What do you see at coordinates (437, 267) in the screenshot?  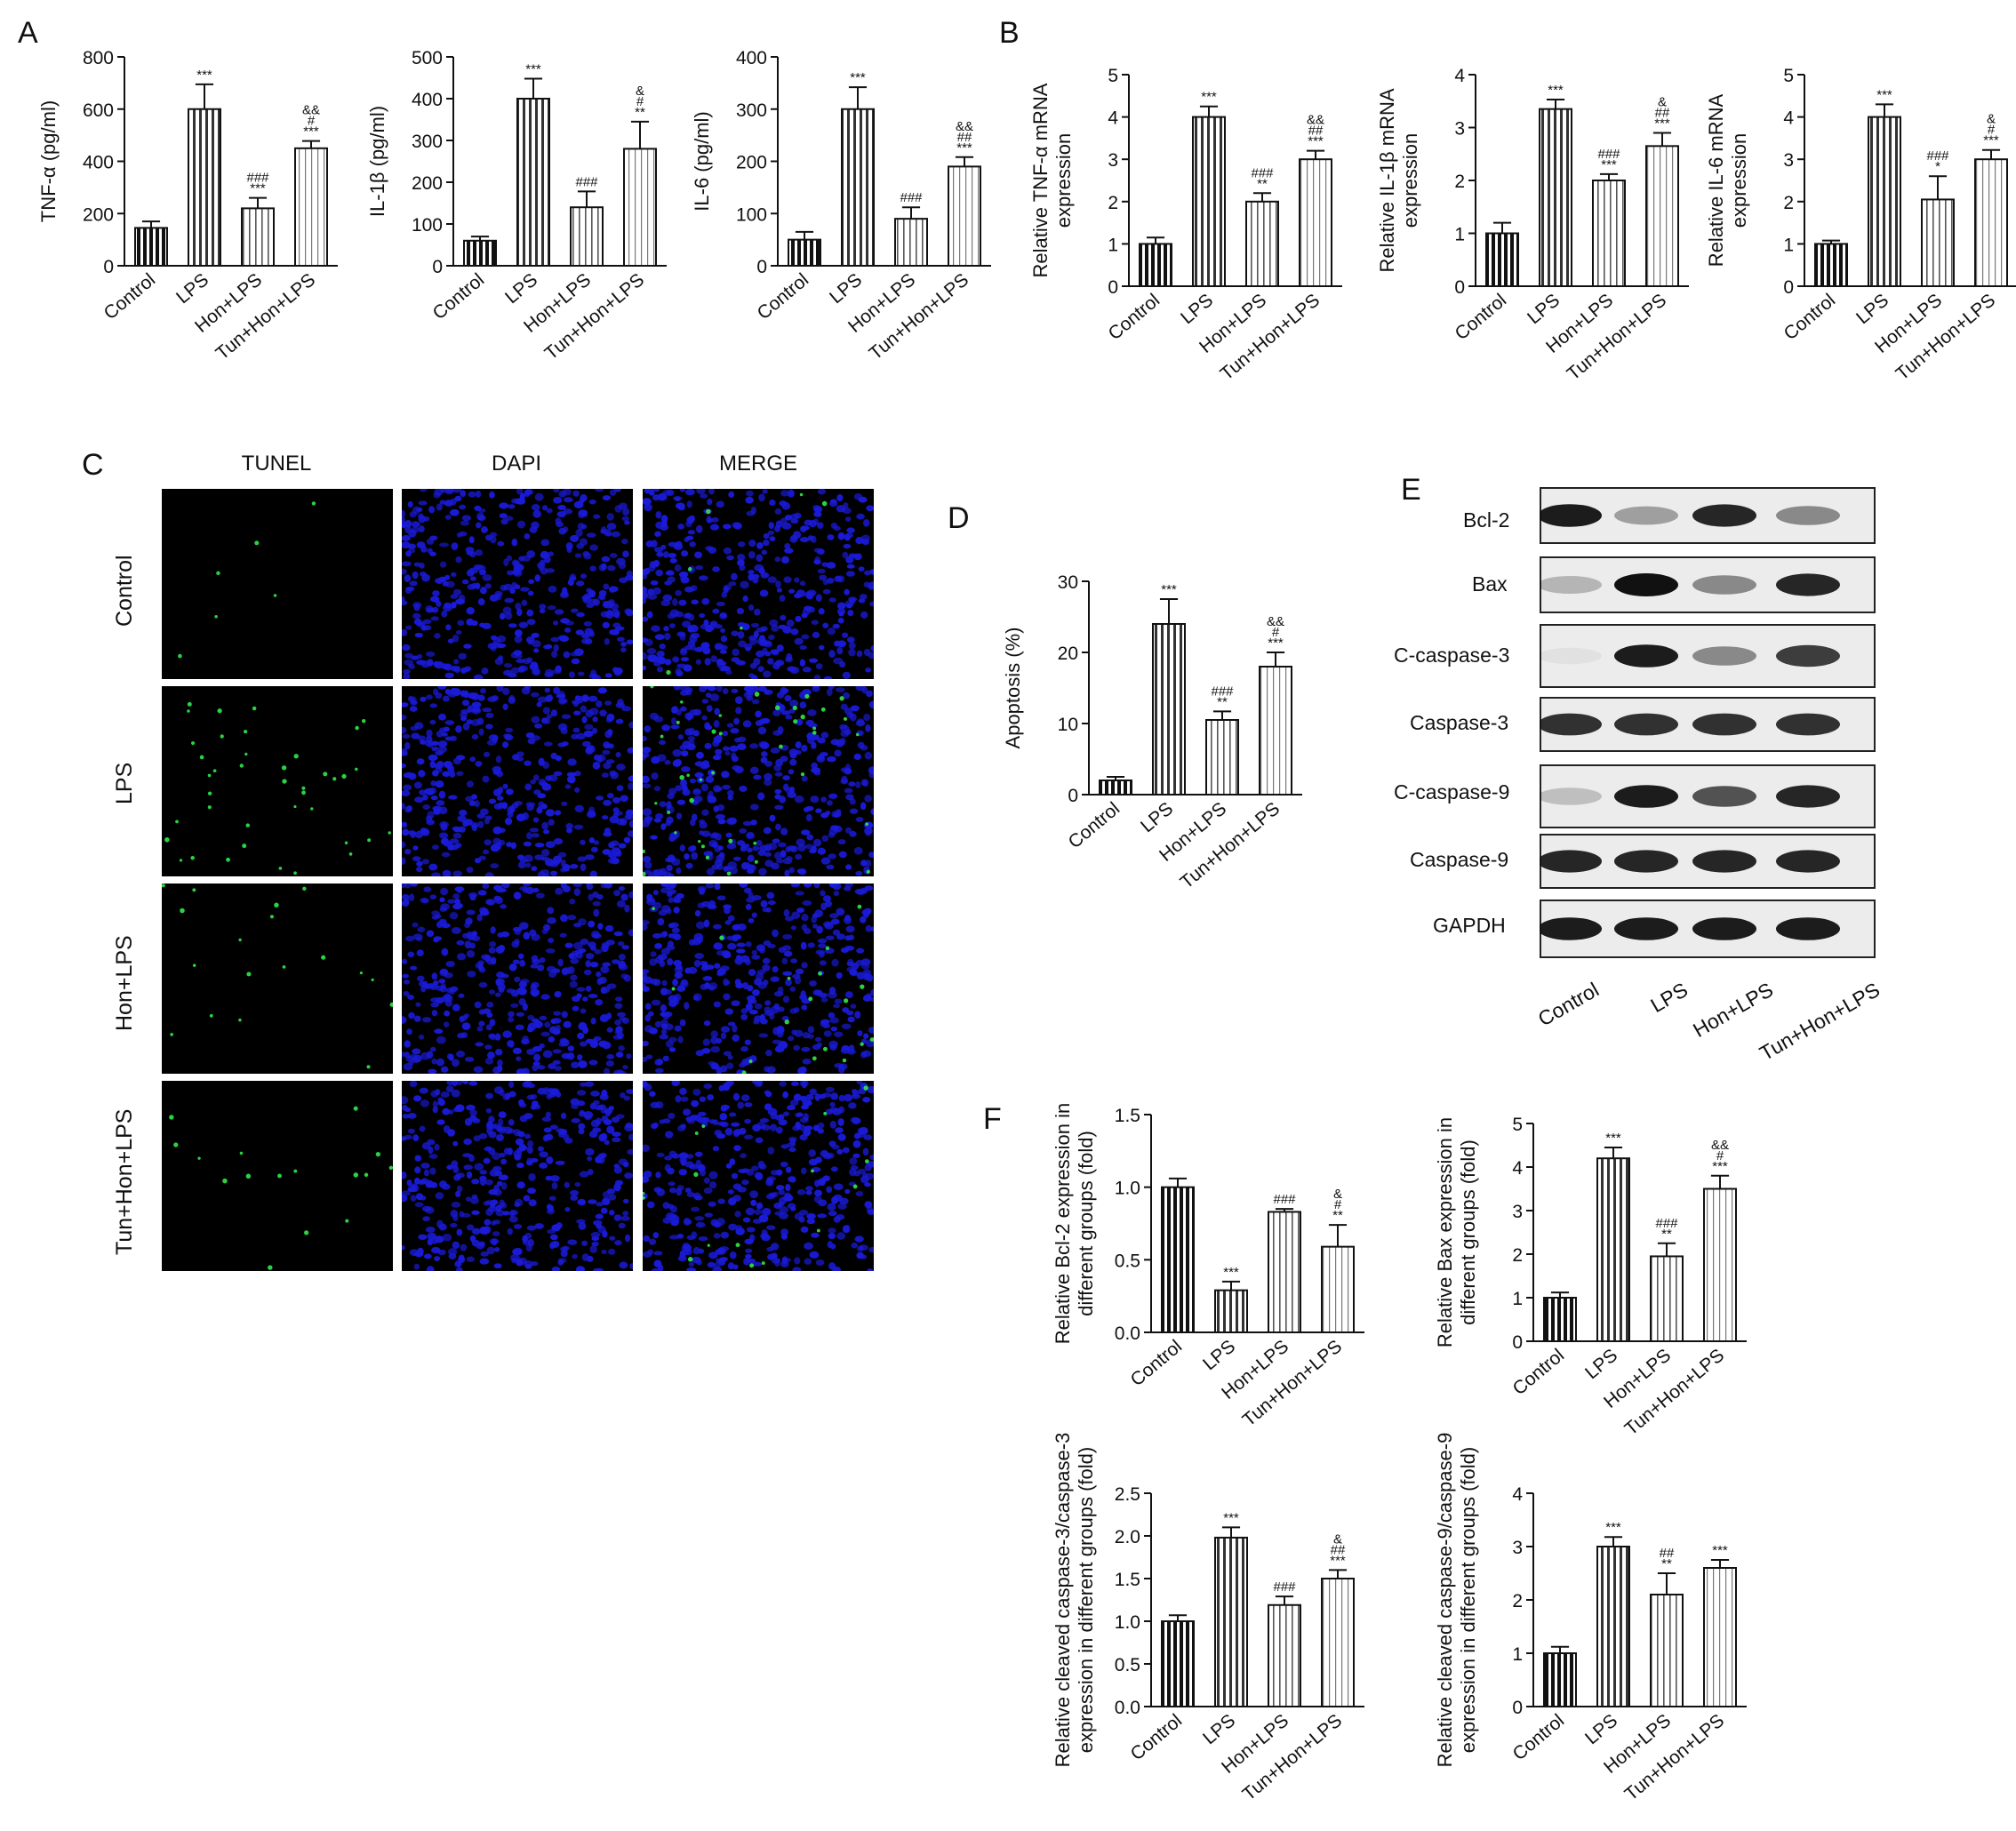 I see `y-tick-label: 0` at bounding box center [437, 267].